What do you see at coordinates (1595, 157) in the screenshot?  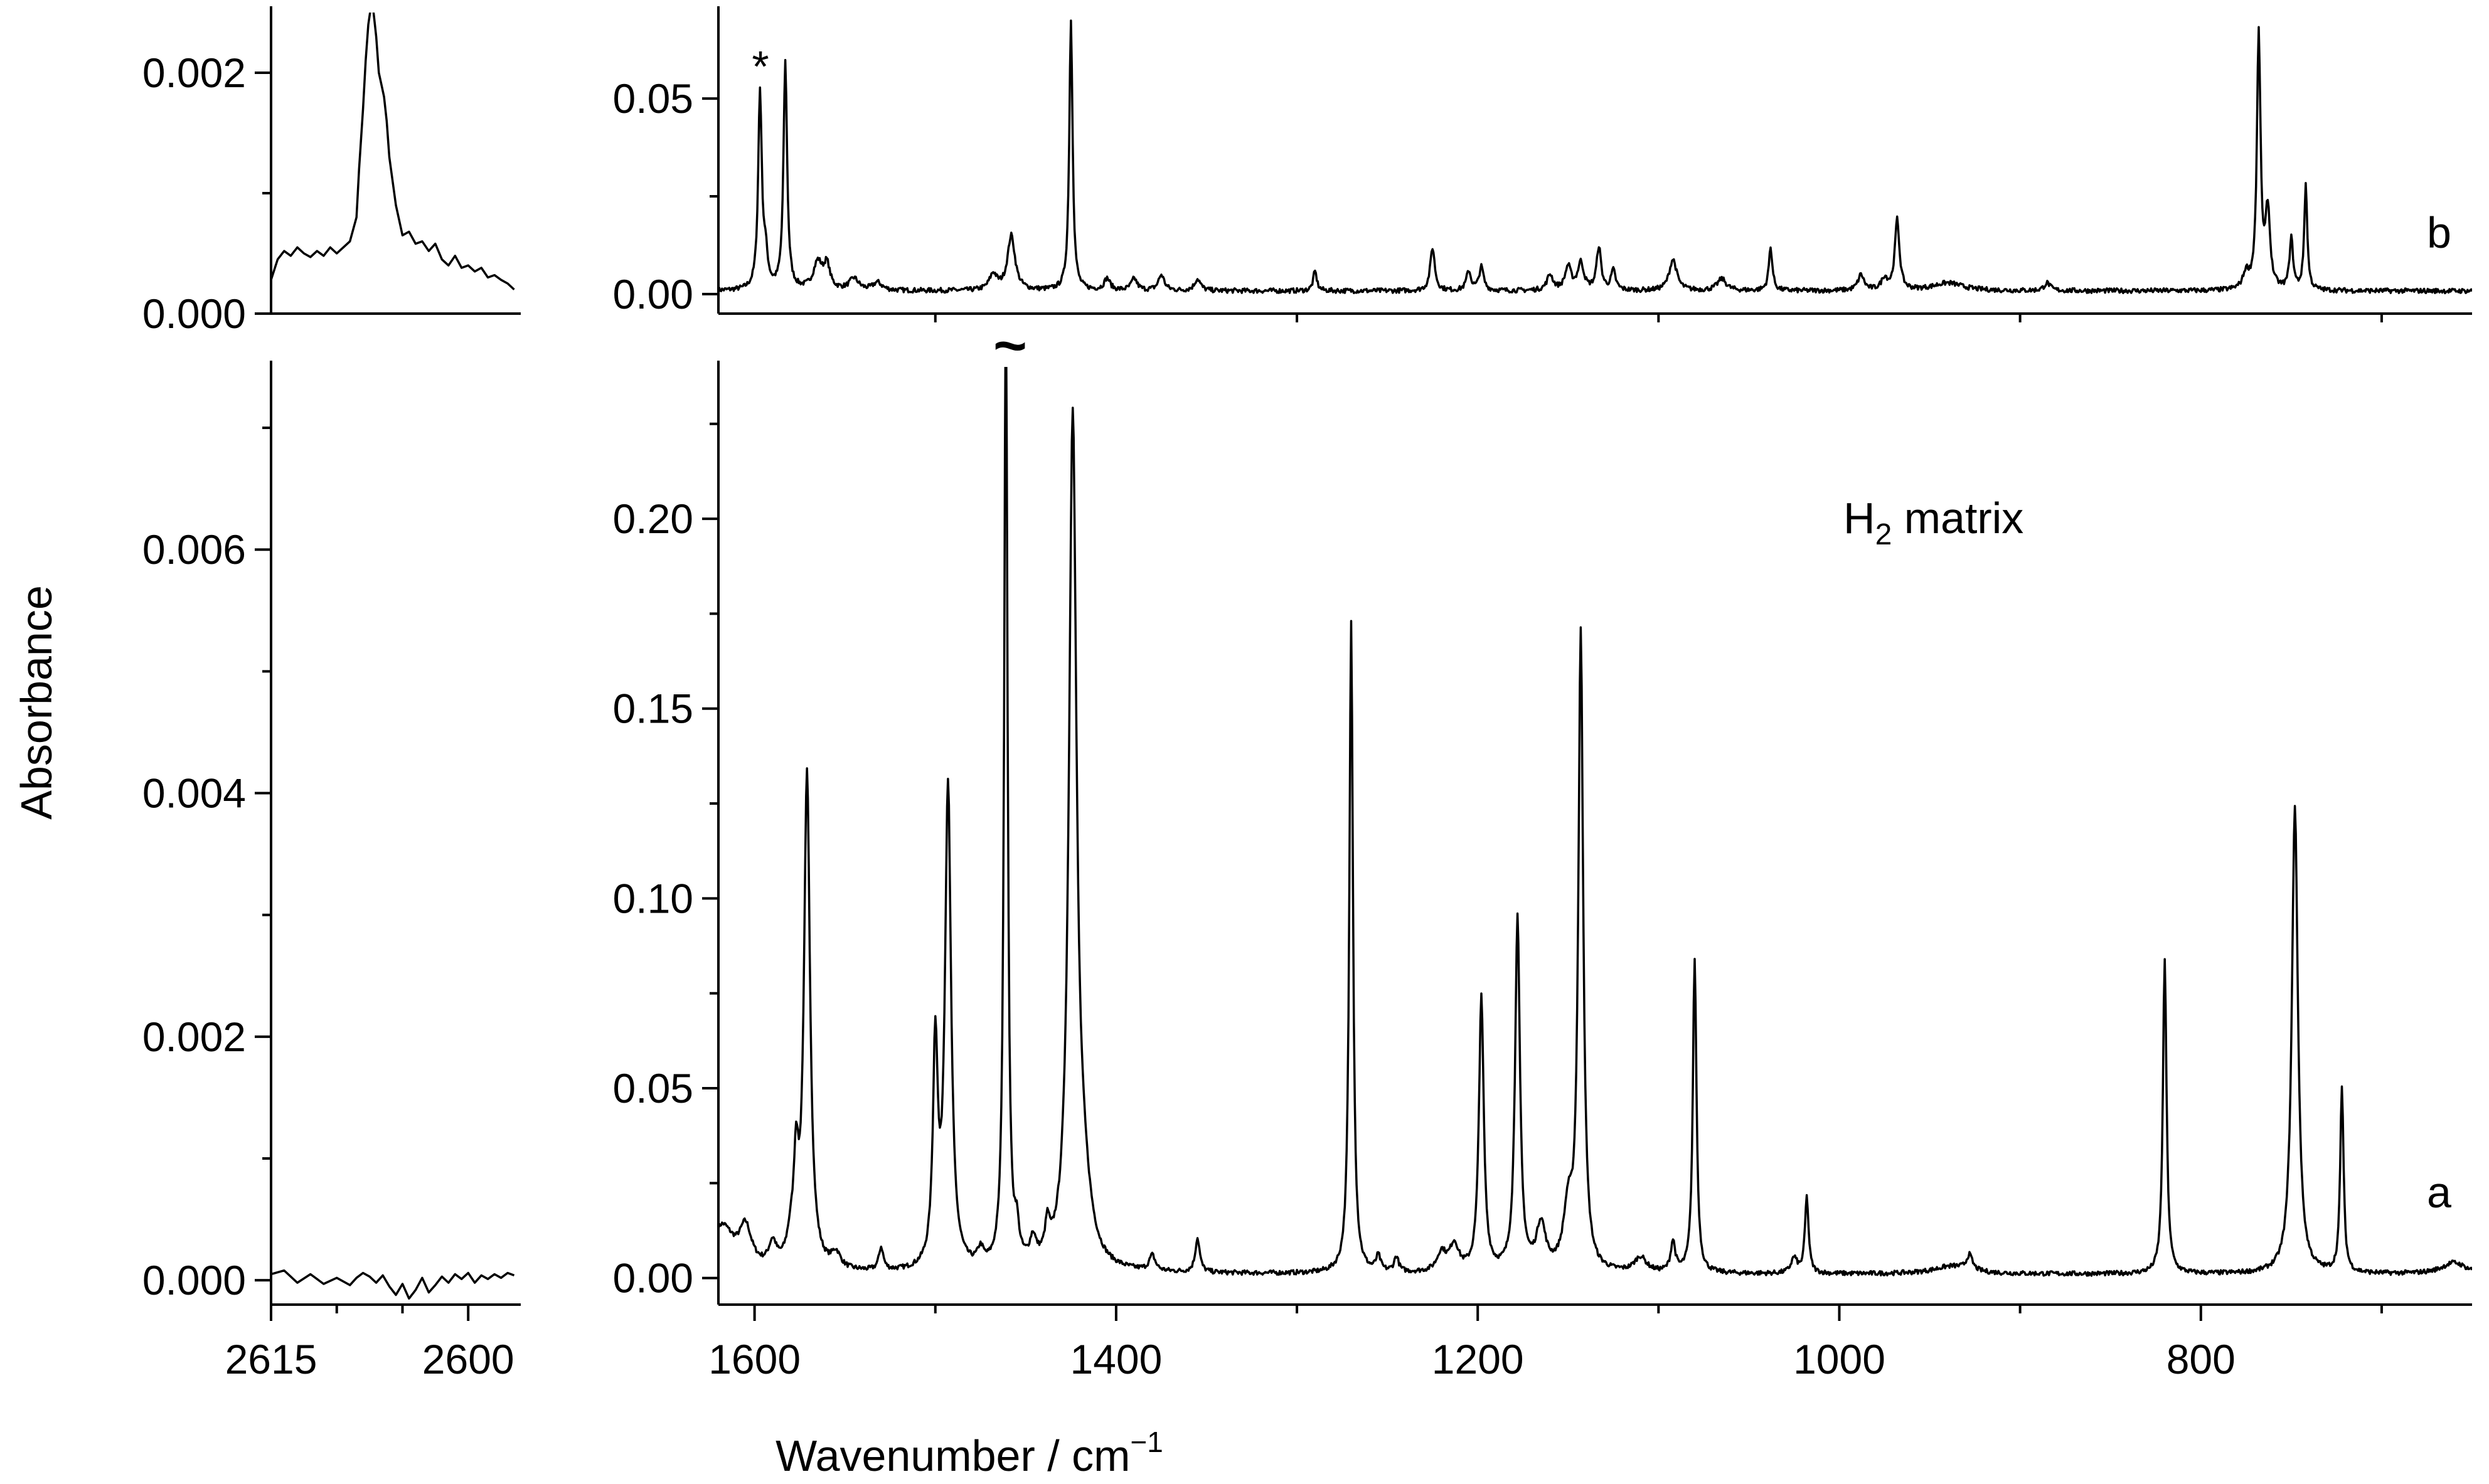 I see `spectrum-trace-right-top` at bounding box center [1595, 157].